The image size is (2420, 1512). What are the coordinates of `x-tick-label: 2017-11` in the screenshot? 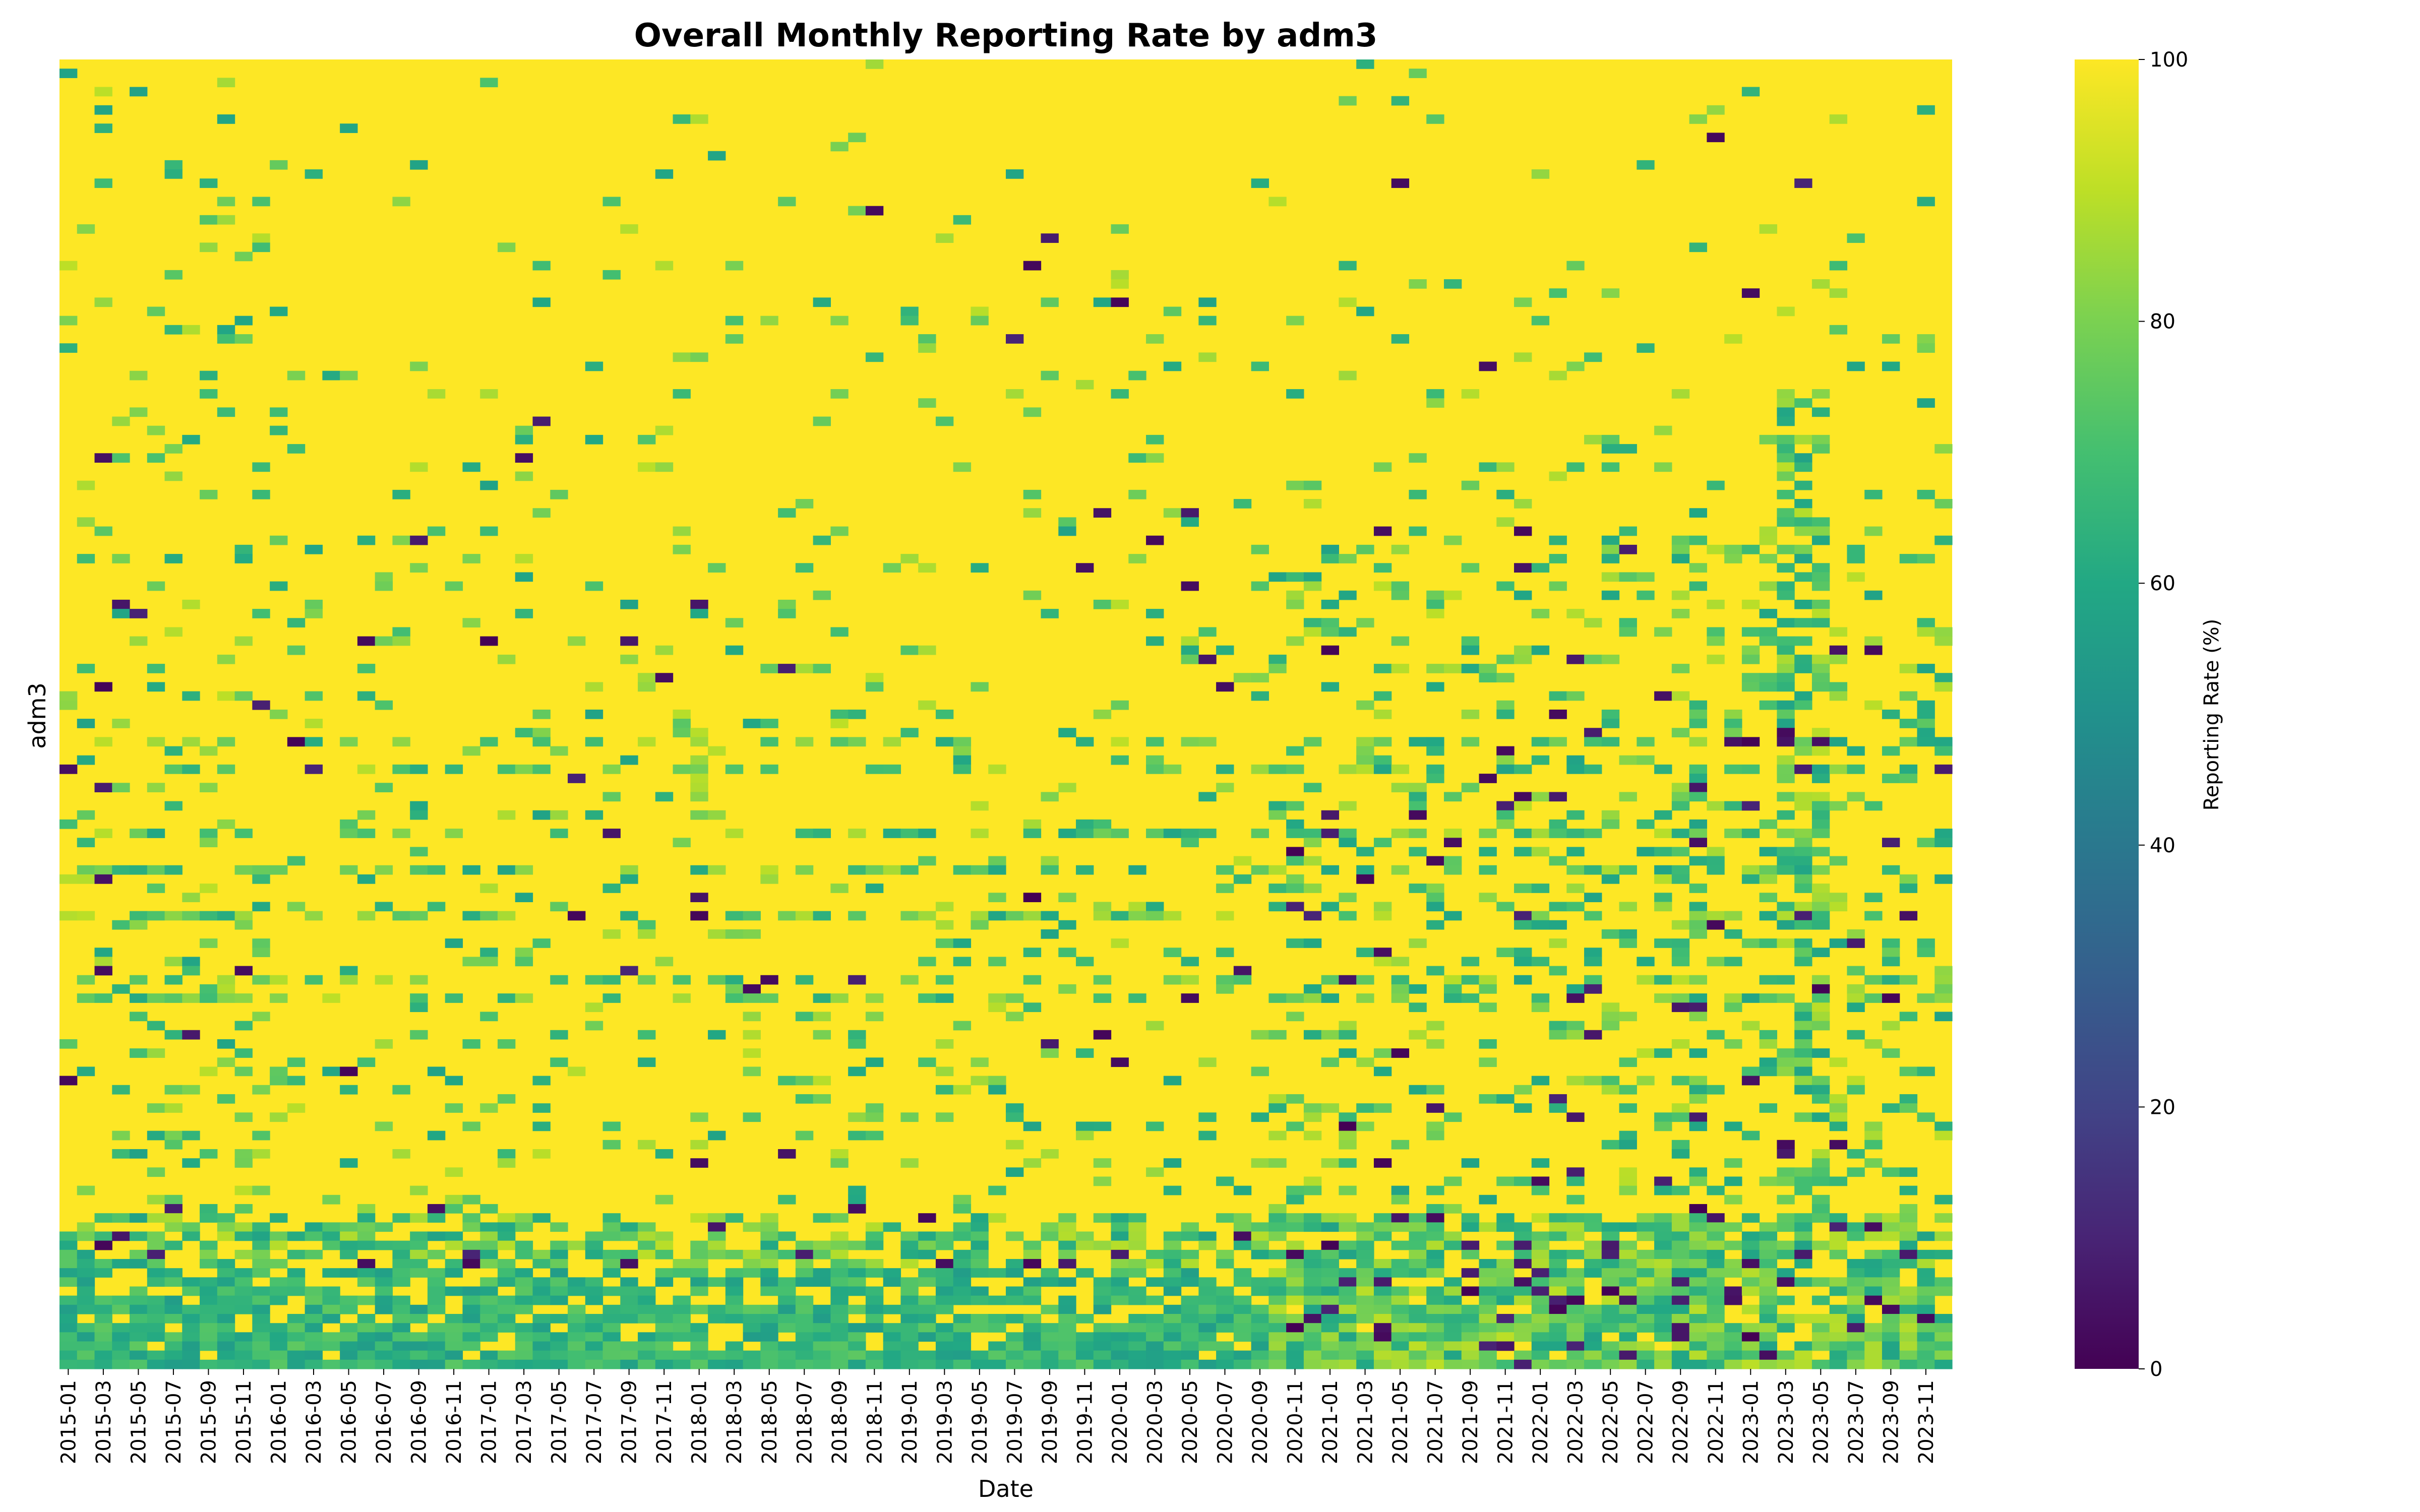 It's located at (664, 1422).